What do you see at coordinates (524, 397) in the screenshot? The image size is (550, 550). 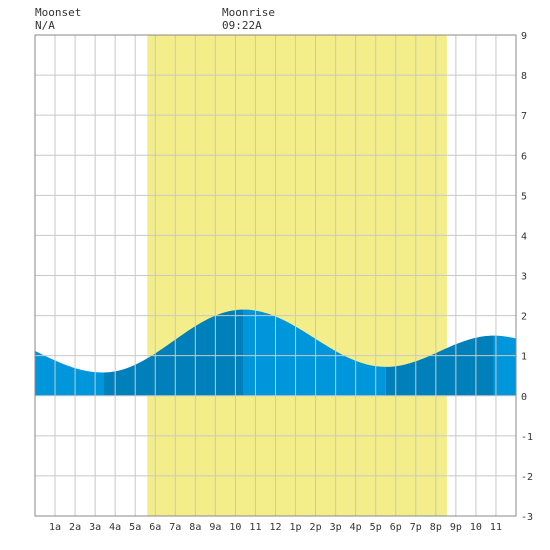 I see `y-tick-label: 0` at bounding box center [524, 397].